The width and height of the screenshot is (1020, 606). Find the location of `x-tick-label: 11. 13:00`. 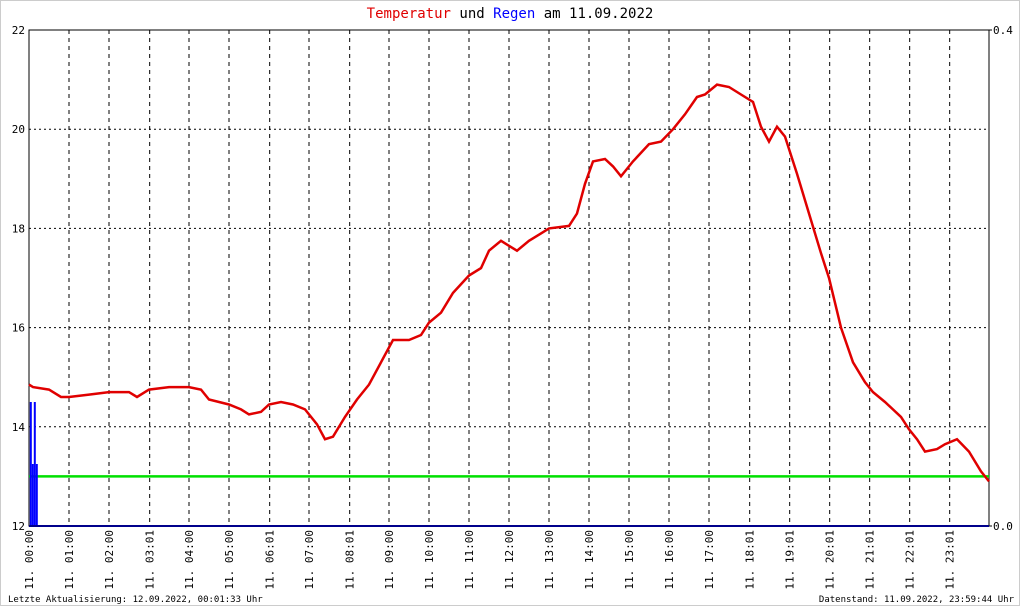

x-tick-label: 11. 13:00 is located at coordinates (549, 560).